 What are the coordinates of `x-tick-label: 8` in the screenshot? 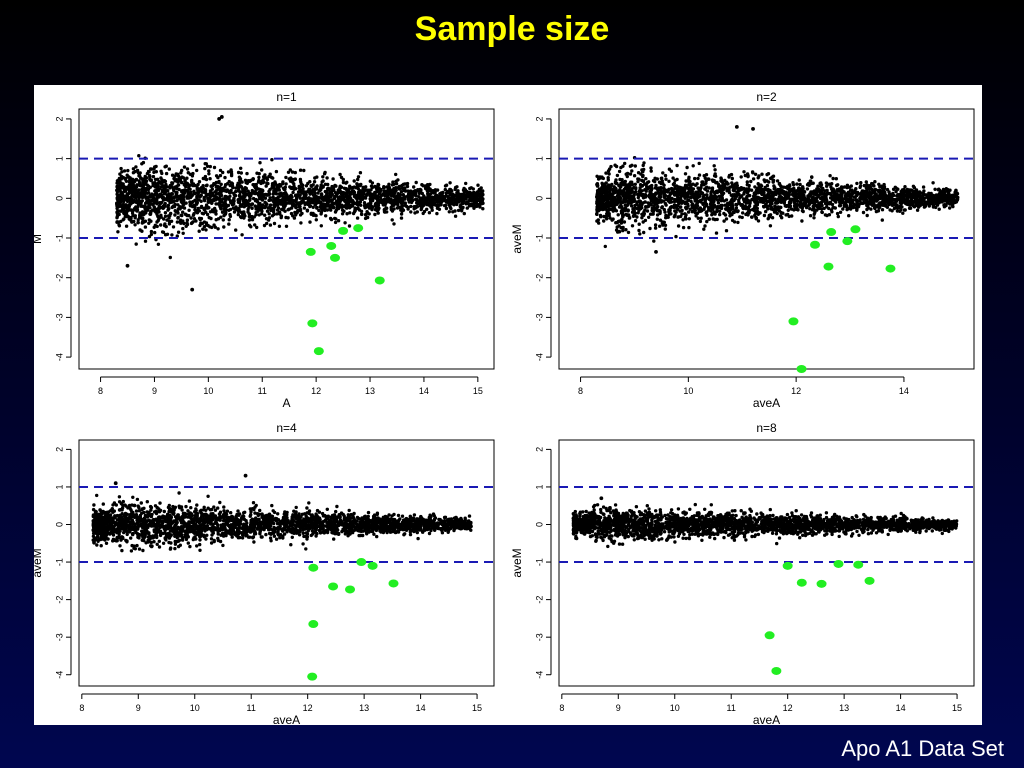 It's located at (580, 391).